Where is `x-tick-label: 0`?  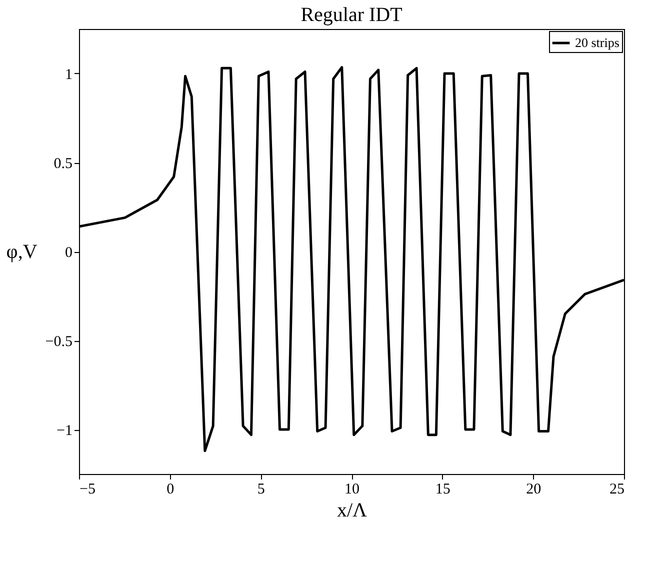
x-tick-label: 0 is located at coordinates (170, 490).